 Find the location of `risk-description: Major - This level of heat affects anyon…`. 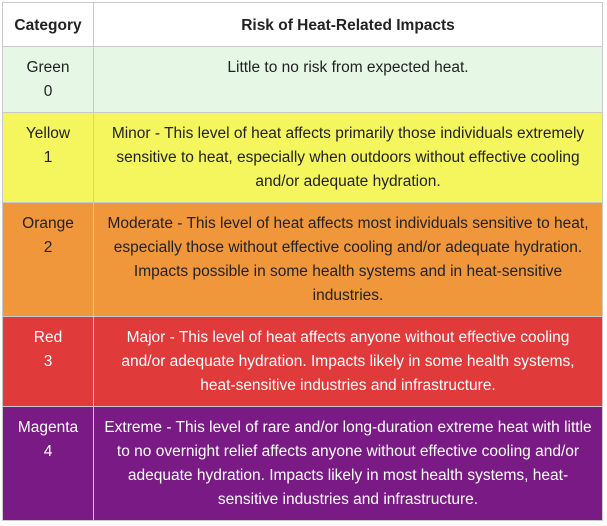

risk-description: Major - This level of heat affects anyon… is located at coordinates (348, 361).